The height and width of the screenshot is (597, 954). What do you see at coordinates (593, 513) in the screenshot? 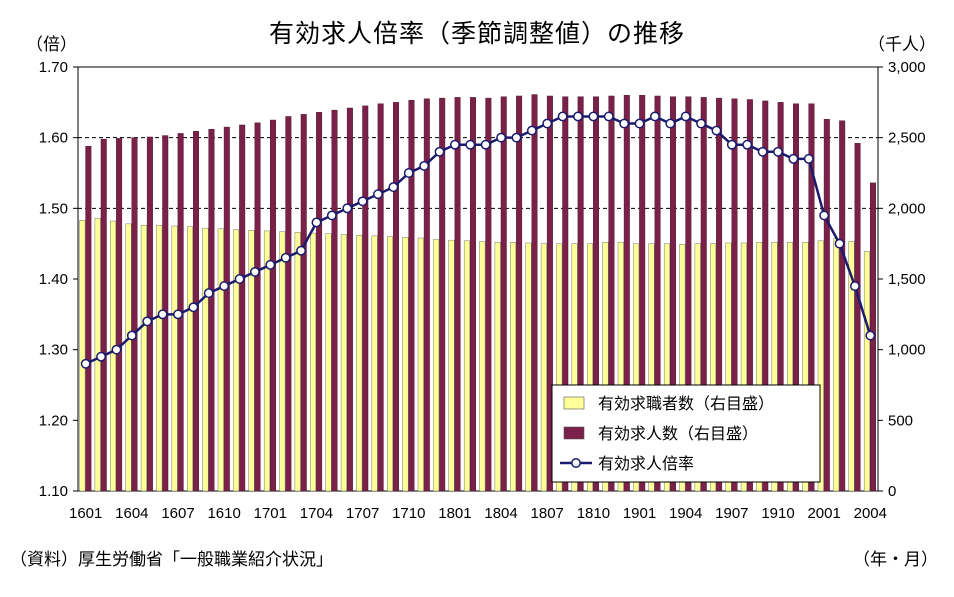
I see `x-axis-tick-label: 1810` at bounding box center [593, 513].